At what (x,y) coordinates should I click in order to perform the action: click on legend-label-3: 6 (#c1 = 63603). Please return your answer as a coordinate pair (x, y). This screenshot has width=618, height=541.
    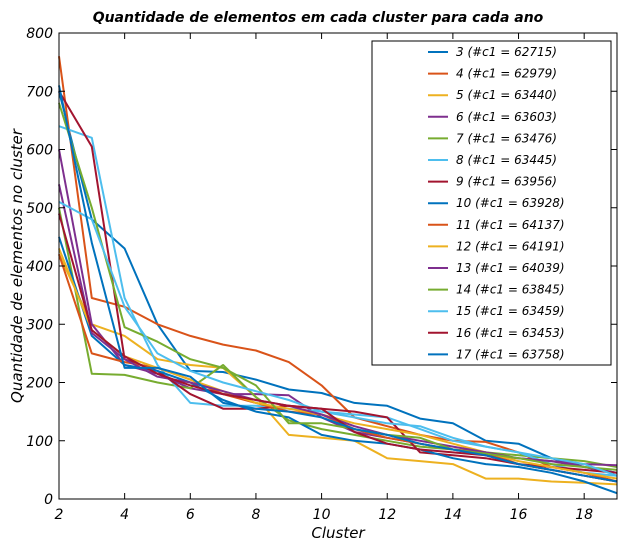
    Looking at the image, I should click on (506, 117).